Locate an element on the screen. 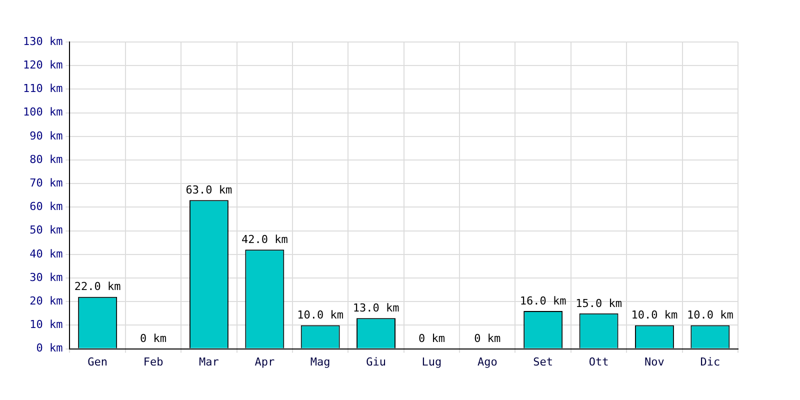  x-tick-label: Dic is located at coordinates (710, 361).